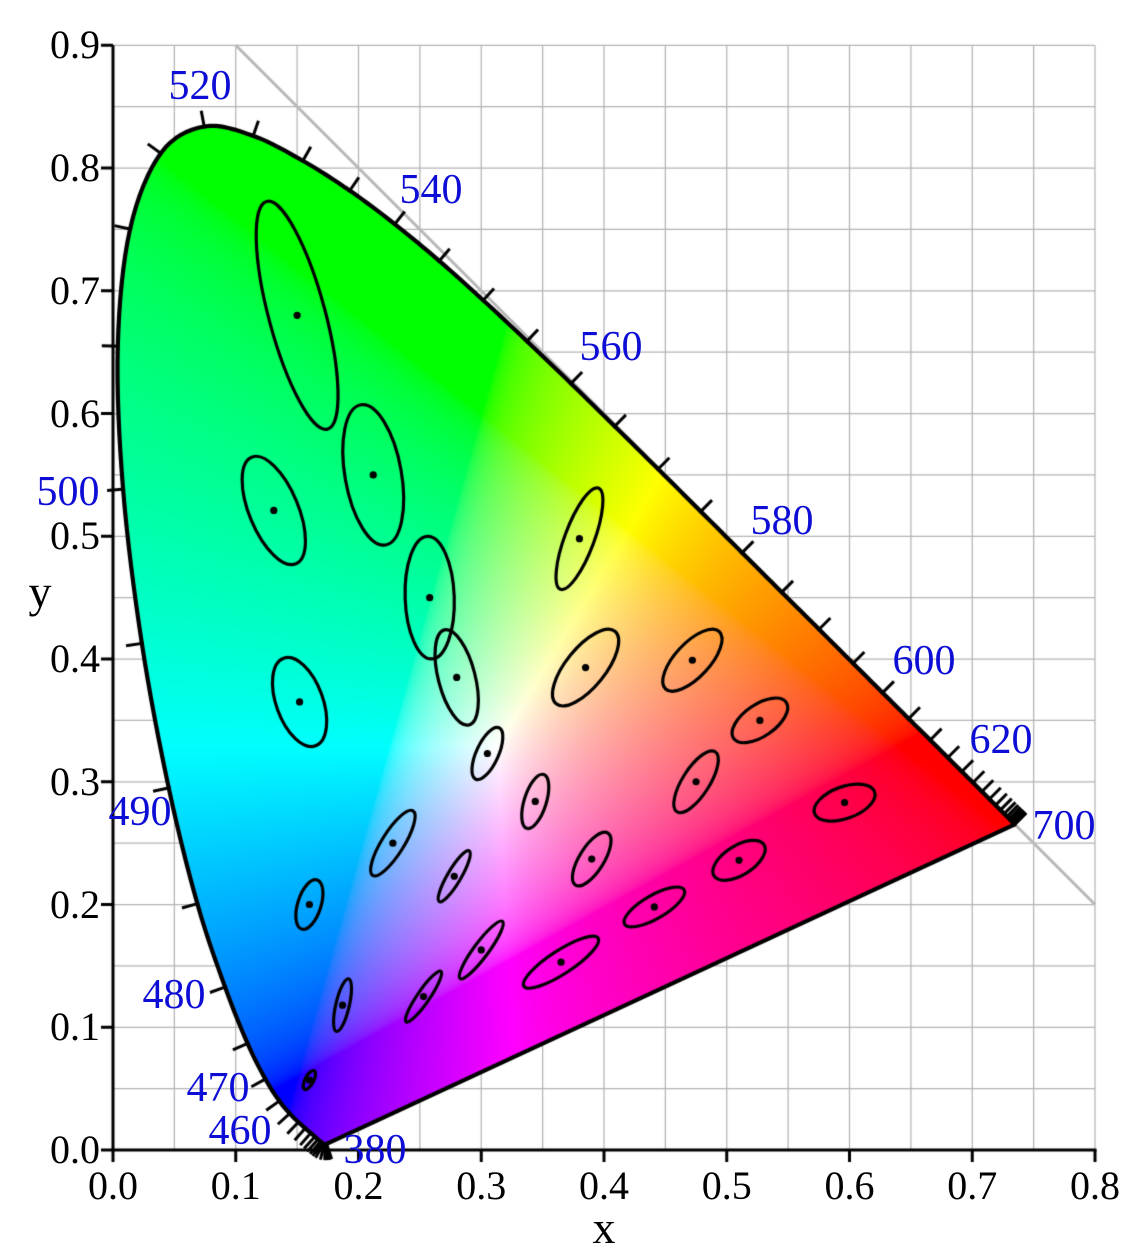  What do you see at coordinates (604, 1227) in the screenshot?
I see `x-axis-title: x` at bounding box center [604, 1227].